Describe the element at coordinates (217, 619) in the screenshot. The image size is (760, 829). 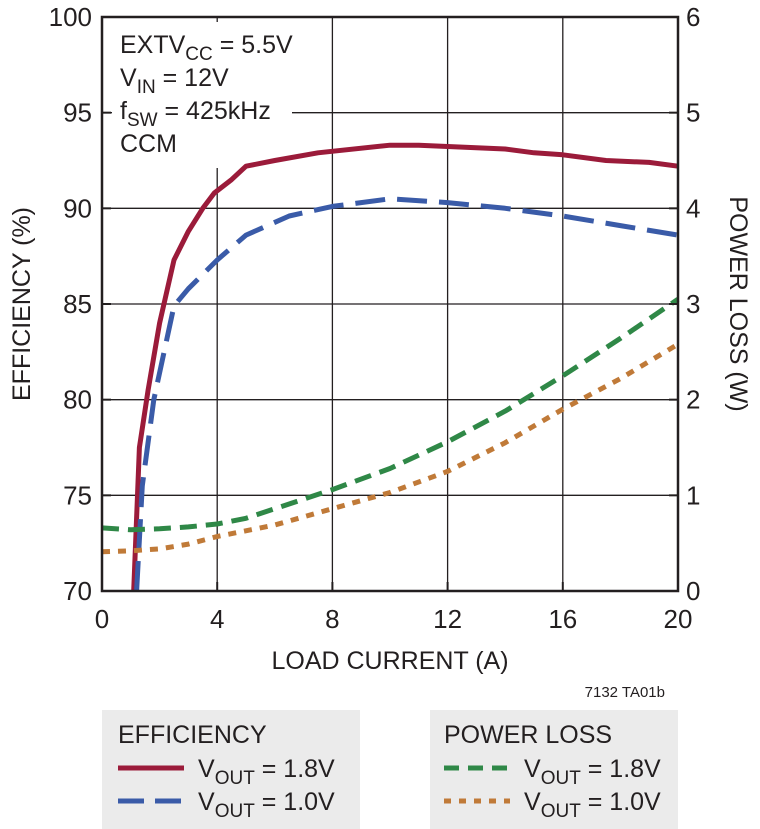
I see `x-tick-label: 4` at that location.